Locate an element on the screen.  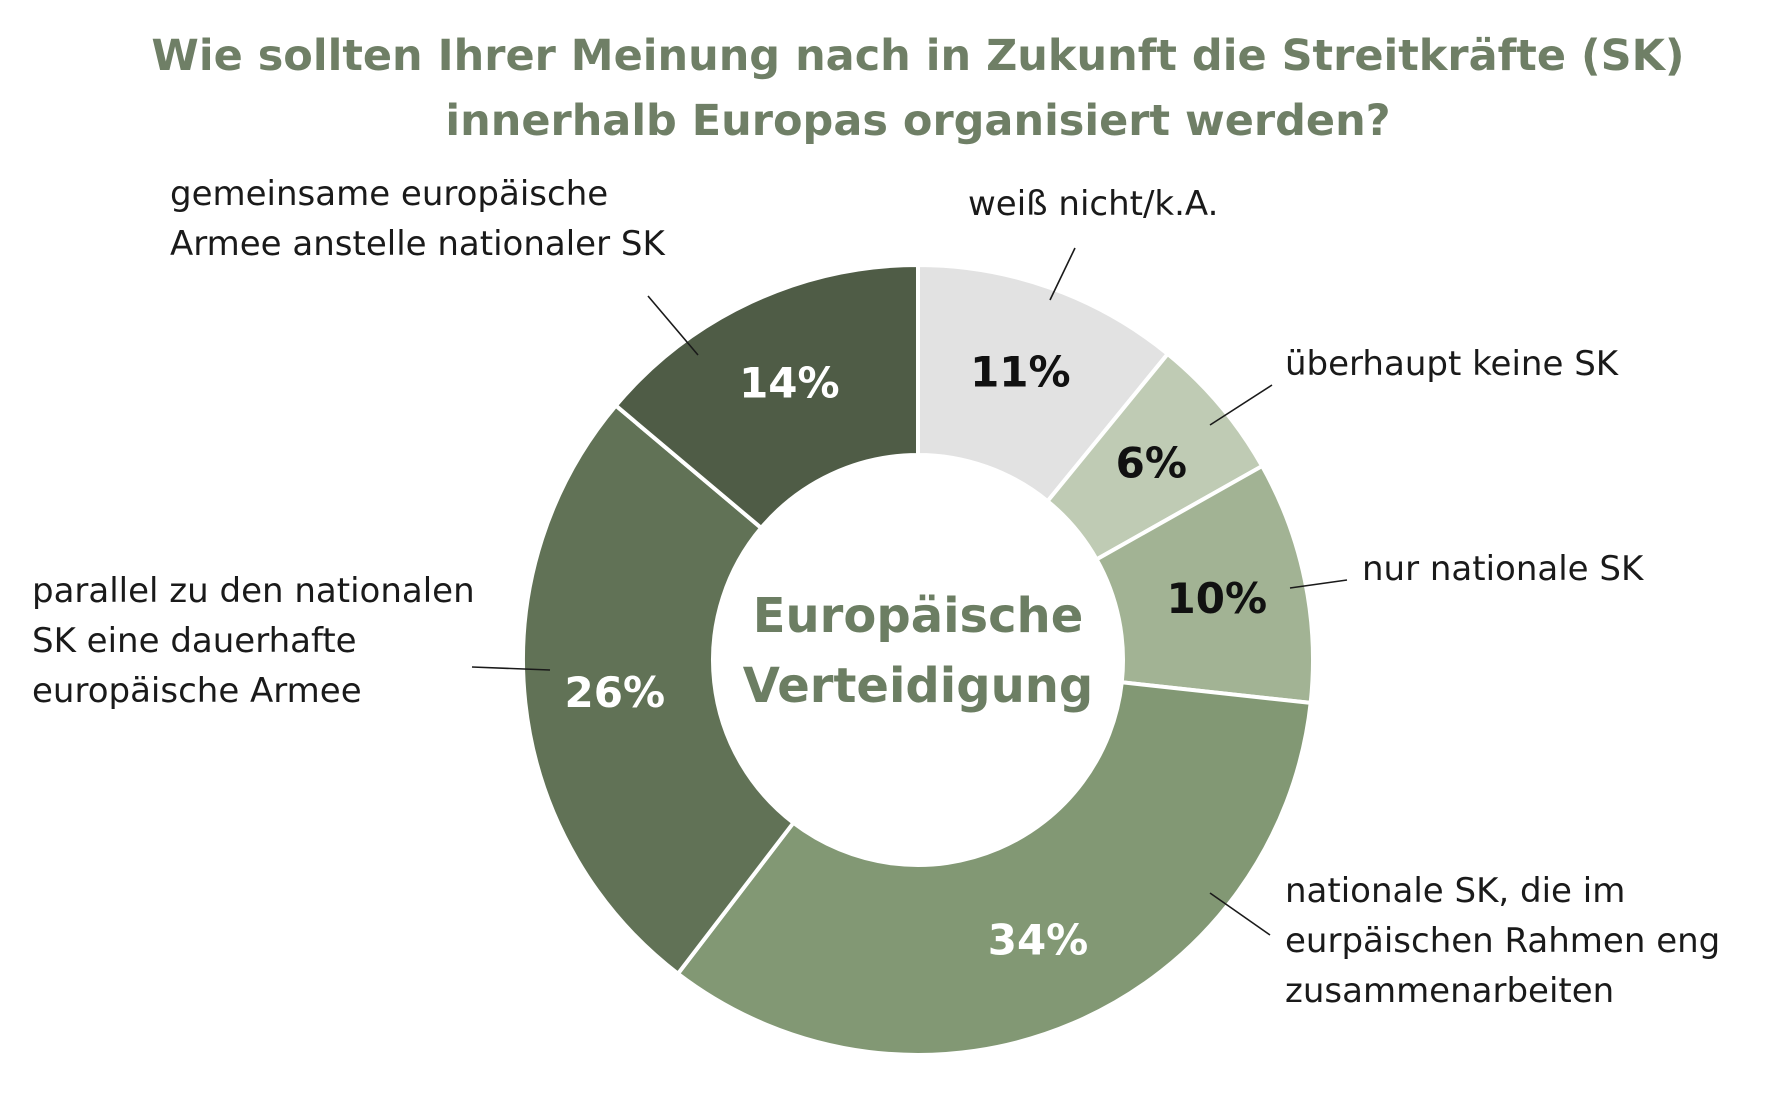
slice-value-label: 14% is located at coordinates (789, 382).